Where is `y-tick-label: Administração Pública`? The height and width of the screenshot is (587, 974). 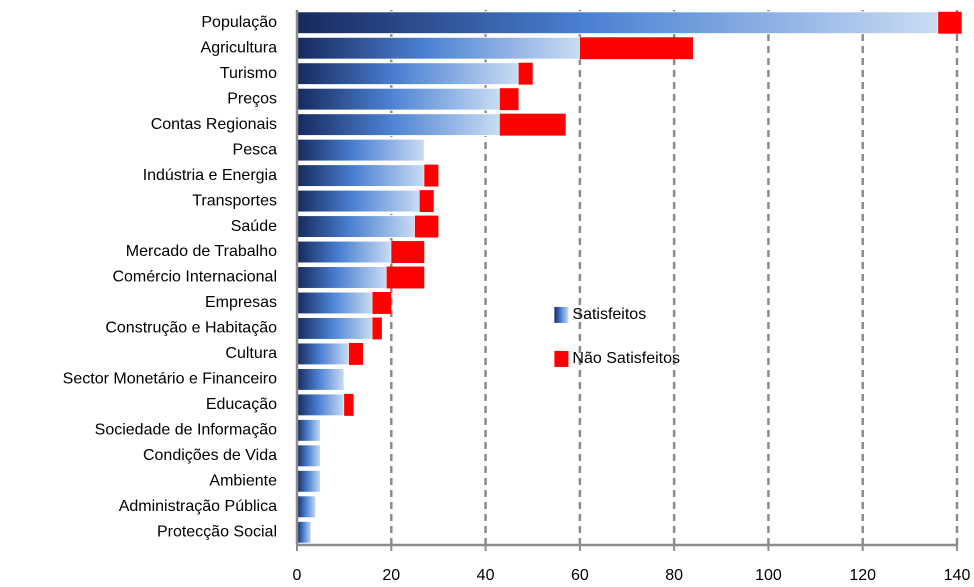 y-tick-label: Administração Pública is located at coordinates (198, 506).